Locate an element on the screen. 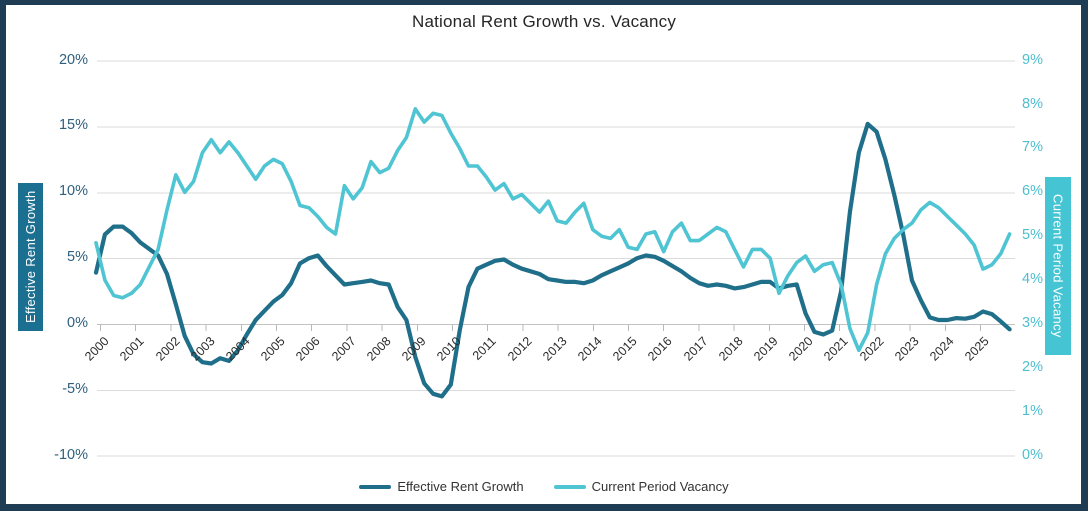 The height and width of the screenshot is (511, 1088). legend-item-effective-rent-growth: Effective Rent Growth is located at coordinates (441, 486).